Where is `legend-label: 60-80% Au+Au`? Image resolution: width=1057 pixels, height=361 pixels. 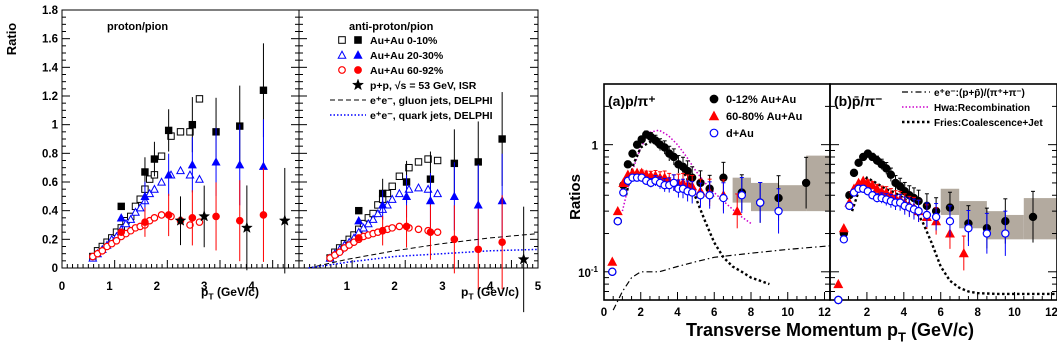 legend-label: 60-80% Au+Au is located at coordinates (764, 117).